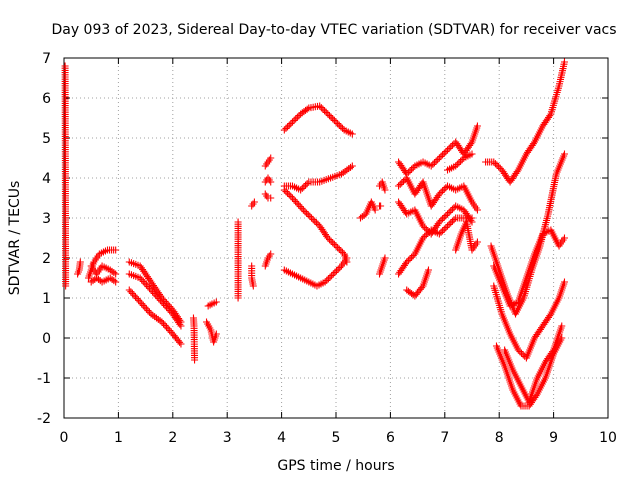 The width and height of the screenshot is (640, 480). What do you see at coordinates (390, 438) in the screenshot?
I see `x-tick-label: 6` at bounding box center [390, 438].